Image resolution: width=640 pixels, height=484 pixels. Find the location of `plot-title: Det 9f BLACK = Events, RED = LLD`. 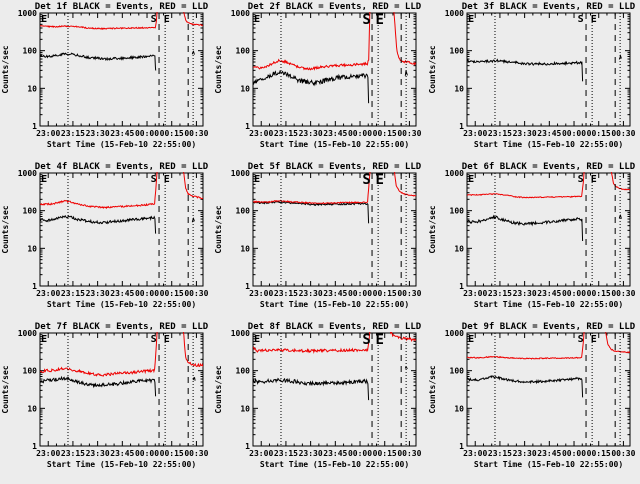

plot-title: Det 9f BLACK = Events, RED = LLD is located at coordinates (549, 327).